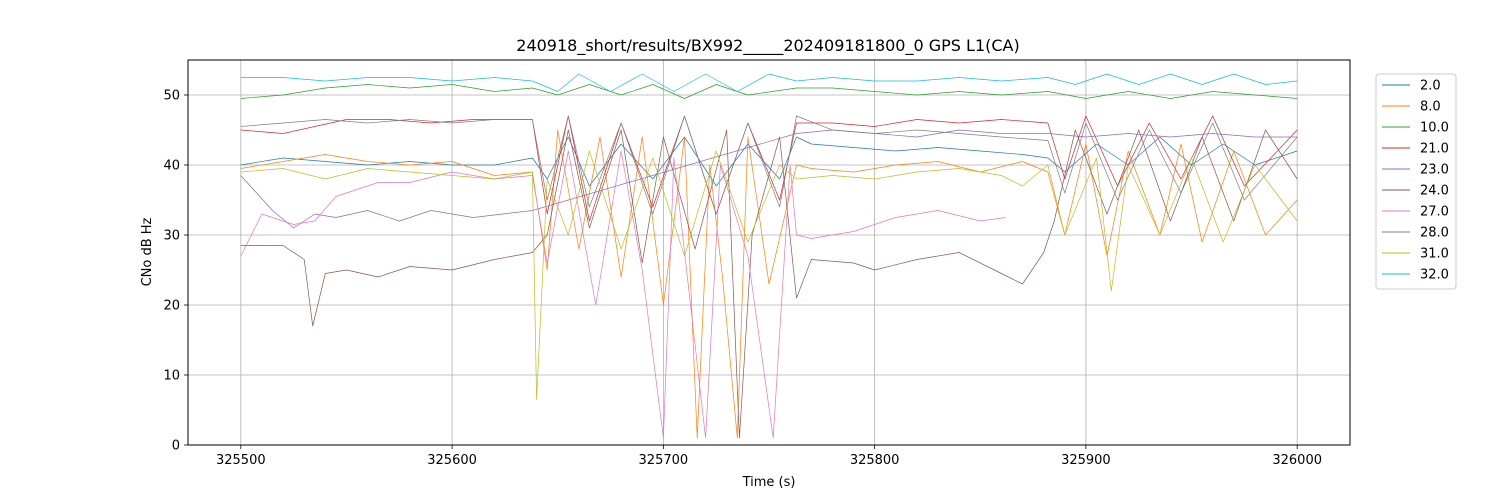 The height and width of the screenshot is (500, 1500). I want to click on y-axis: 0 10 20 30 40 50, so click(175, 271).